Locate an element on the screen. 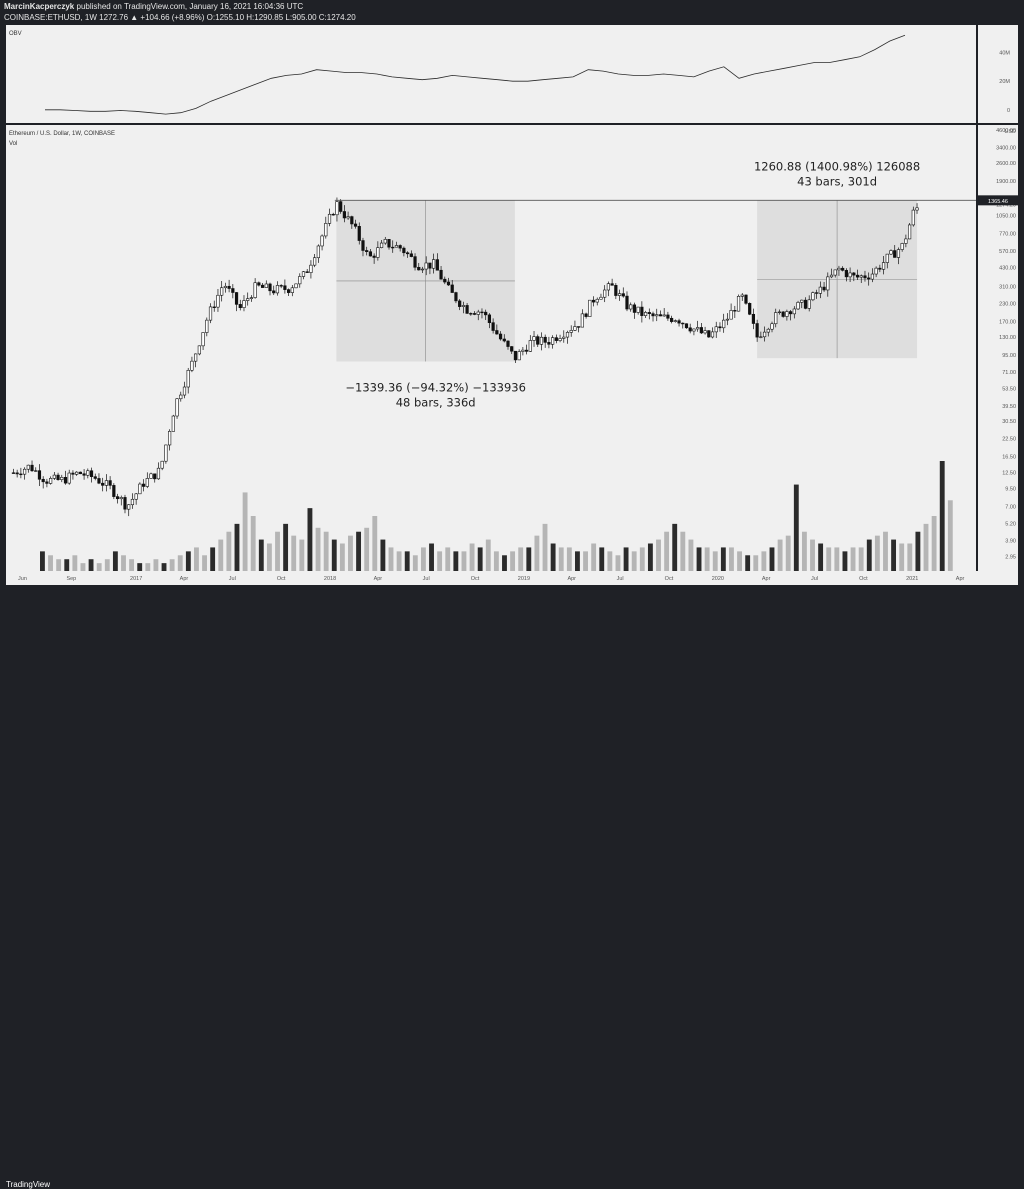 The image size is (1024, 1189). price-tick-label: 130.00 is located at coordinates (1007, 338).